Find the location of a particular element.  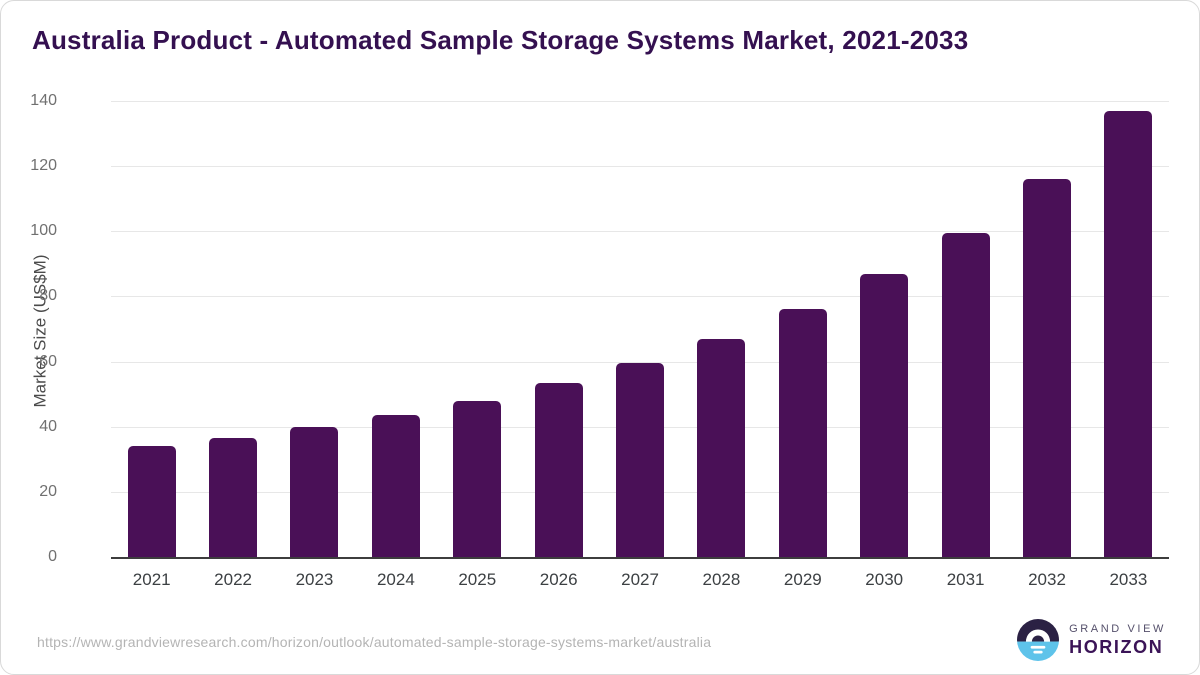

grand-view-horizon-logo: GRAND VIEW HORIZON is located at coordinates (1091, 640).